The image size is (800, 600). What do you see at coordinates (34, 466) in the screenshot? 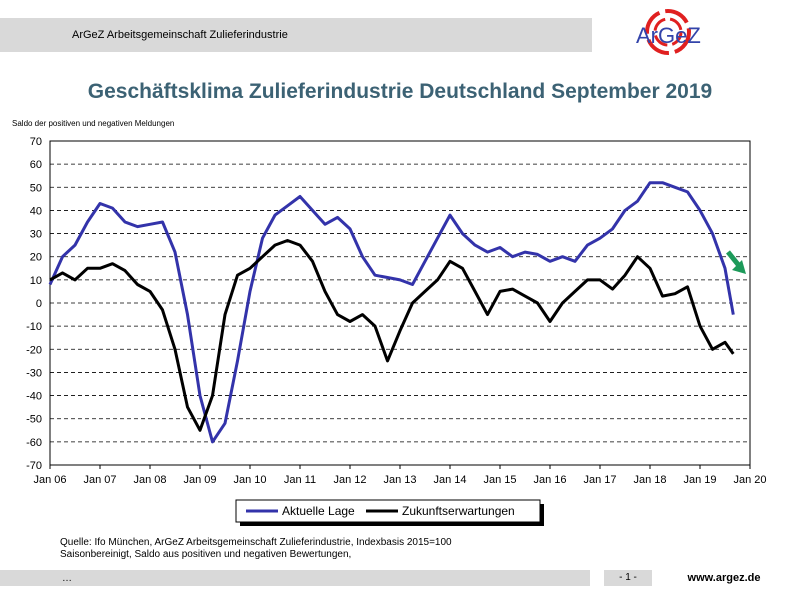
I see `y-tick-label: -70` at bounding box center [34, 466].